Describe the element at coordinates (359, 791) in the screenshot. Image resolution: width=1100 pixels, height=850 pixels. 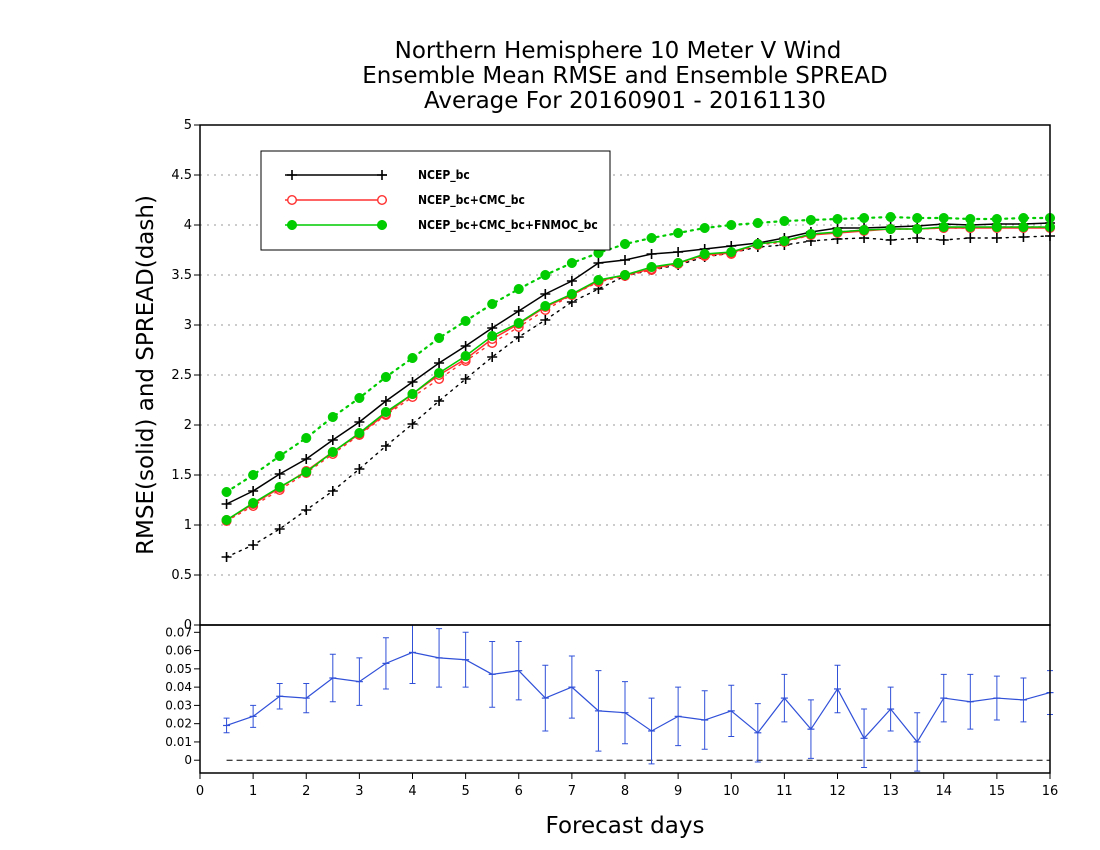
I see `x-tick-label-3: 3` at that location.